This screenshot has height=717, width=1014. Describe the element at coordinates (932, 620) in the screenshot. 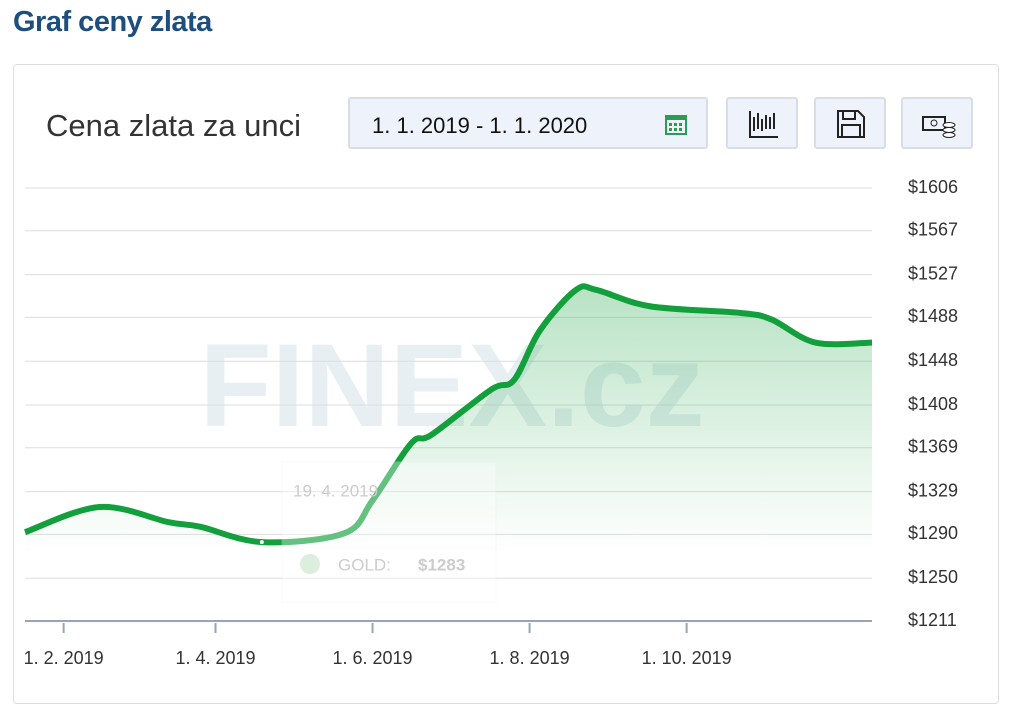

I see `y-tick-label: $1211` at that location.